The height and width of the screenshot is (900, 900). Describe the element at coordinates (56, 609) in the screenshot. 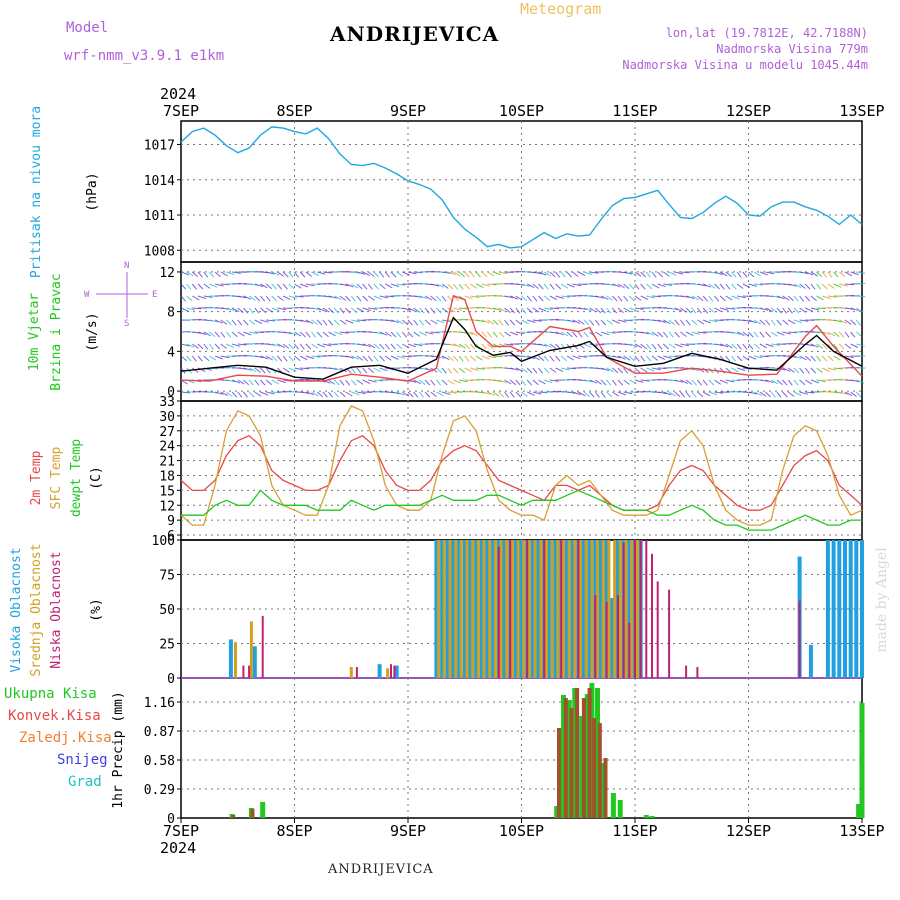

I see `cloud-ylabel-low: Niska Oblacnost` at that location.